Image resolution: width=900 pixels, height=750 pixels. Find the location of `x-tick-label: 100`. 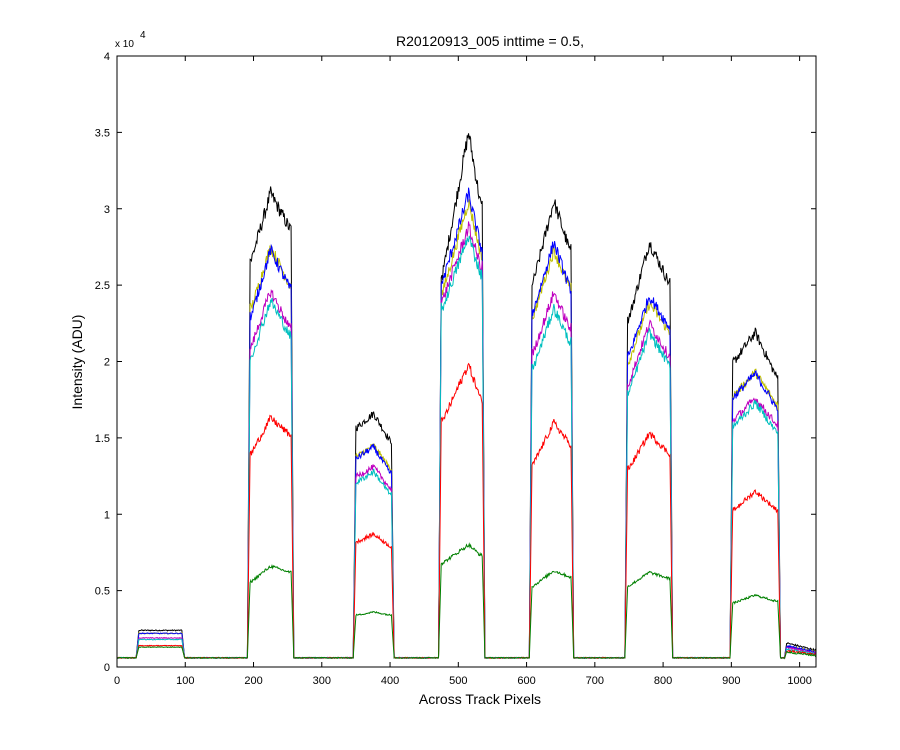

x-tick-label: 100 is located at coordinates (185, 681).